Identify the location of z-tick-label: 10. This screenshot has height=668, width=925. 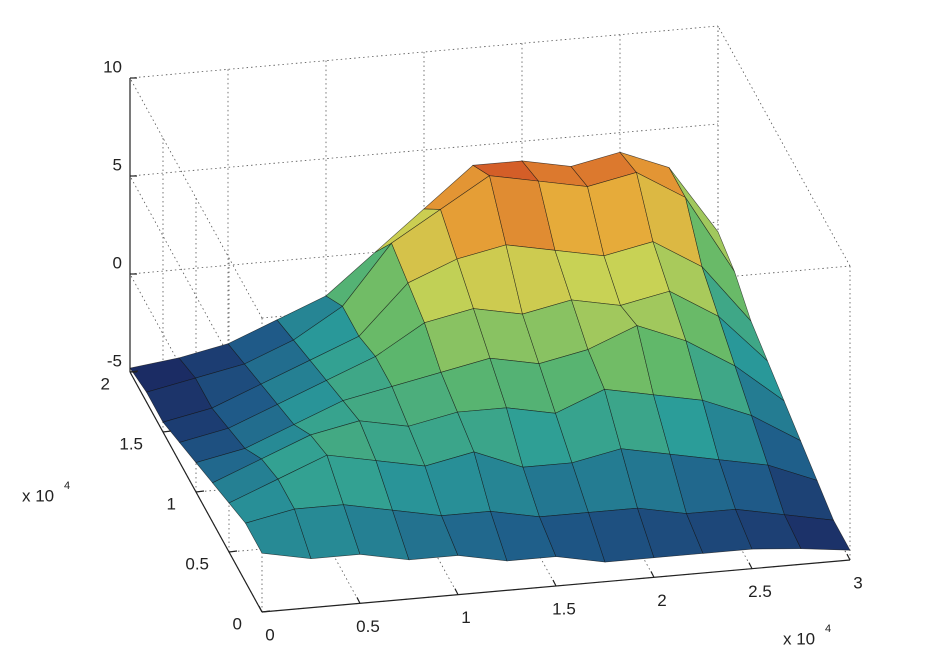
(112, 66).